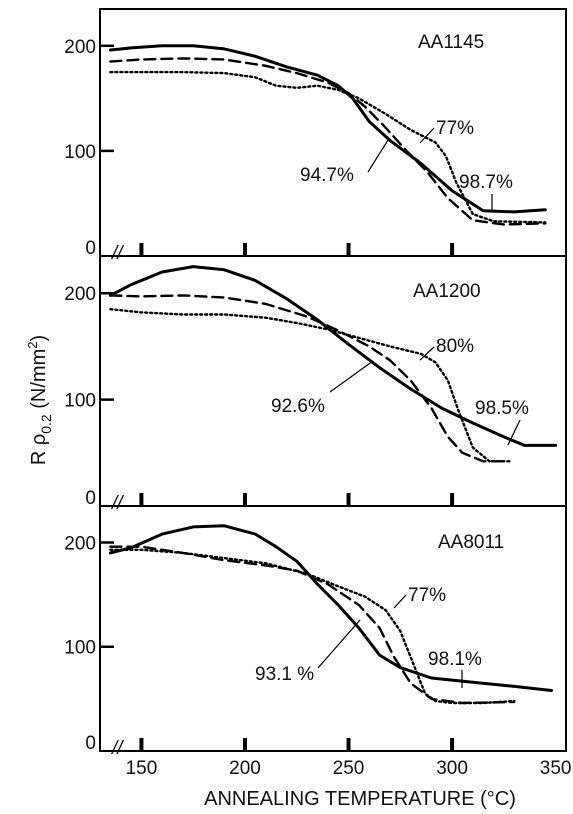  What do you see at coordinates (284, 674) in the screenshot?
I see `annotation-label: 93.1 %` at bounding box center [284, 674].